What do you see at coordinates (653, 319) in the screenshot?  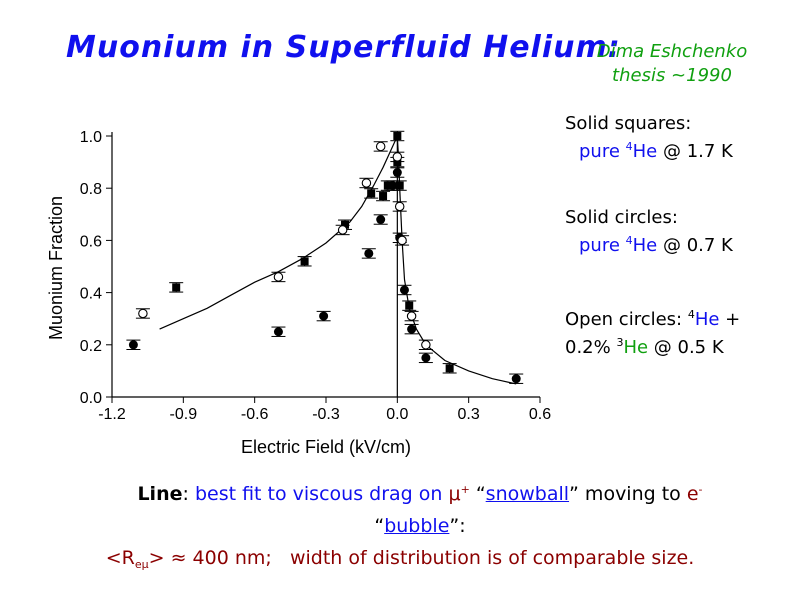 I see `legend-open-line1: Open circles: 4He +` at bounding box center [653, 319].